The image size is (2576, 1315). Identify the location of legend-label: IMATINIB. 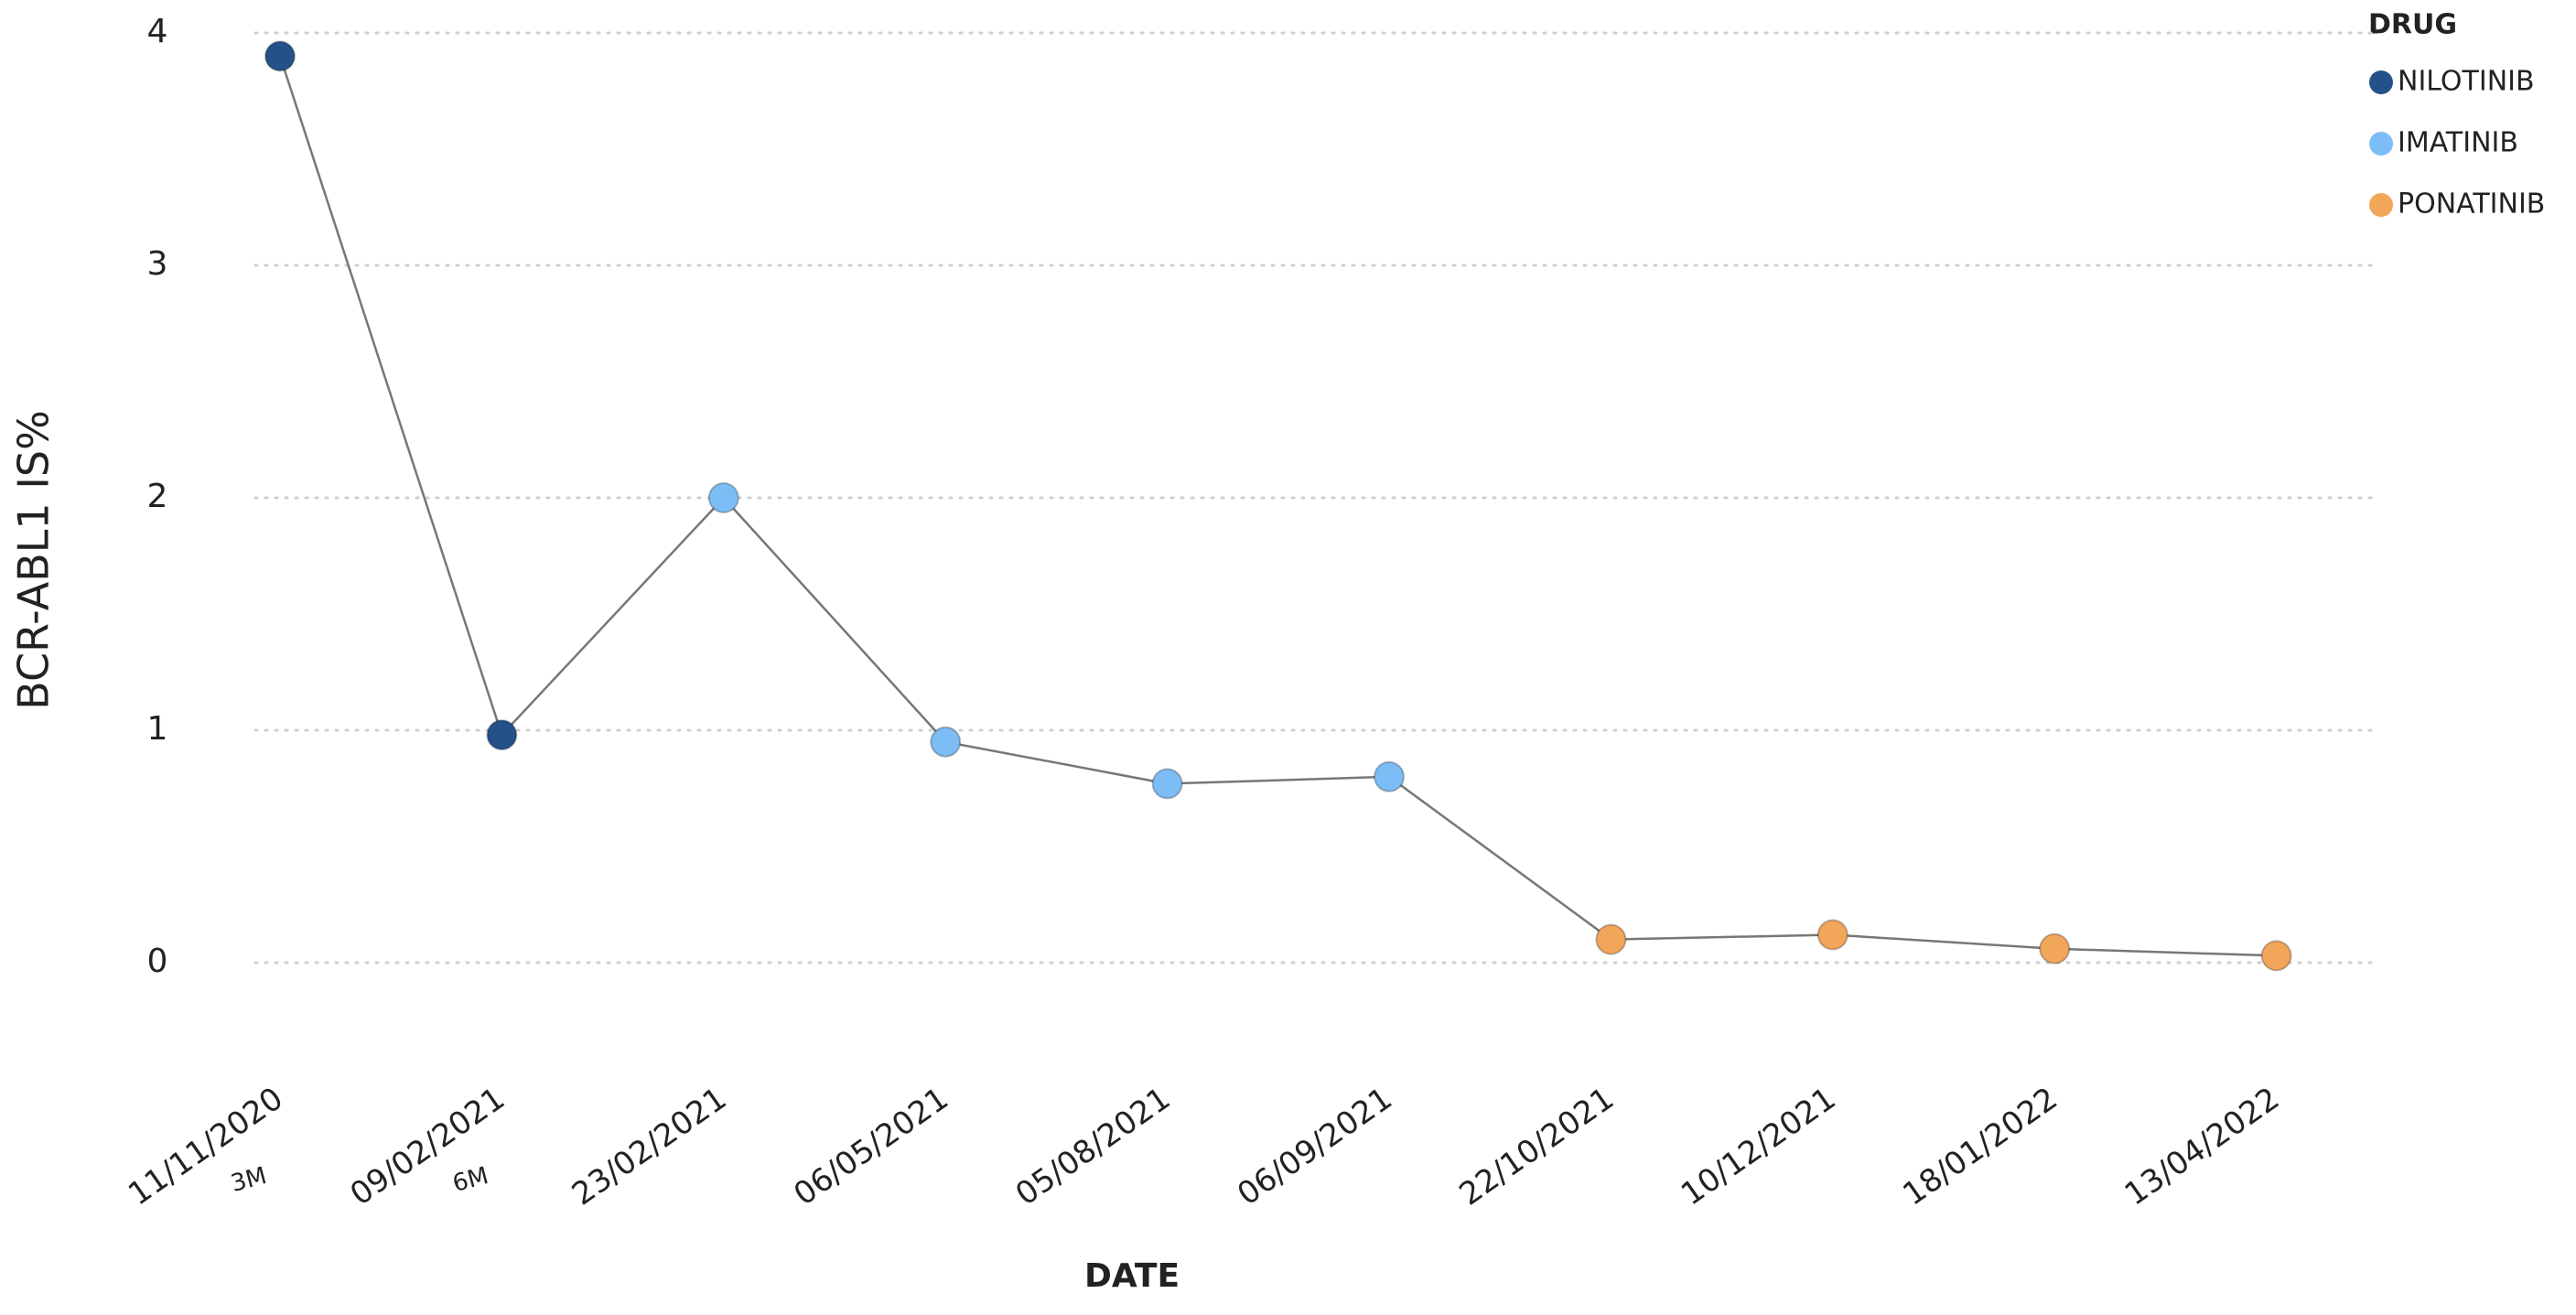
(2458, 143).